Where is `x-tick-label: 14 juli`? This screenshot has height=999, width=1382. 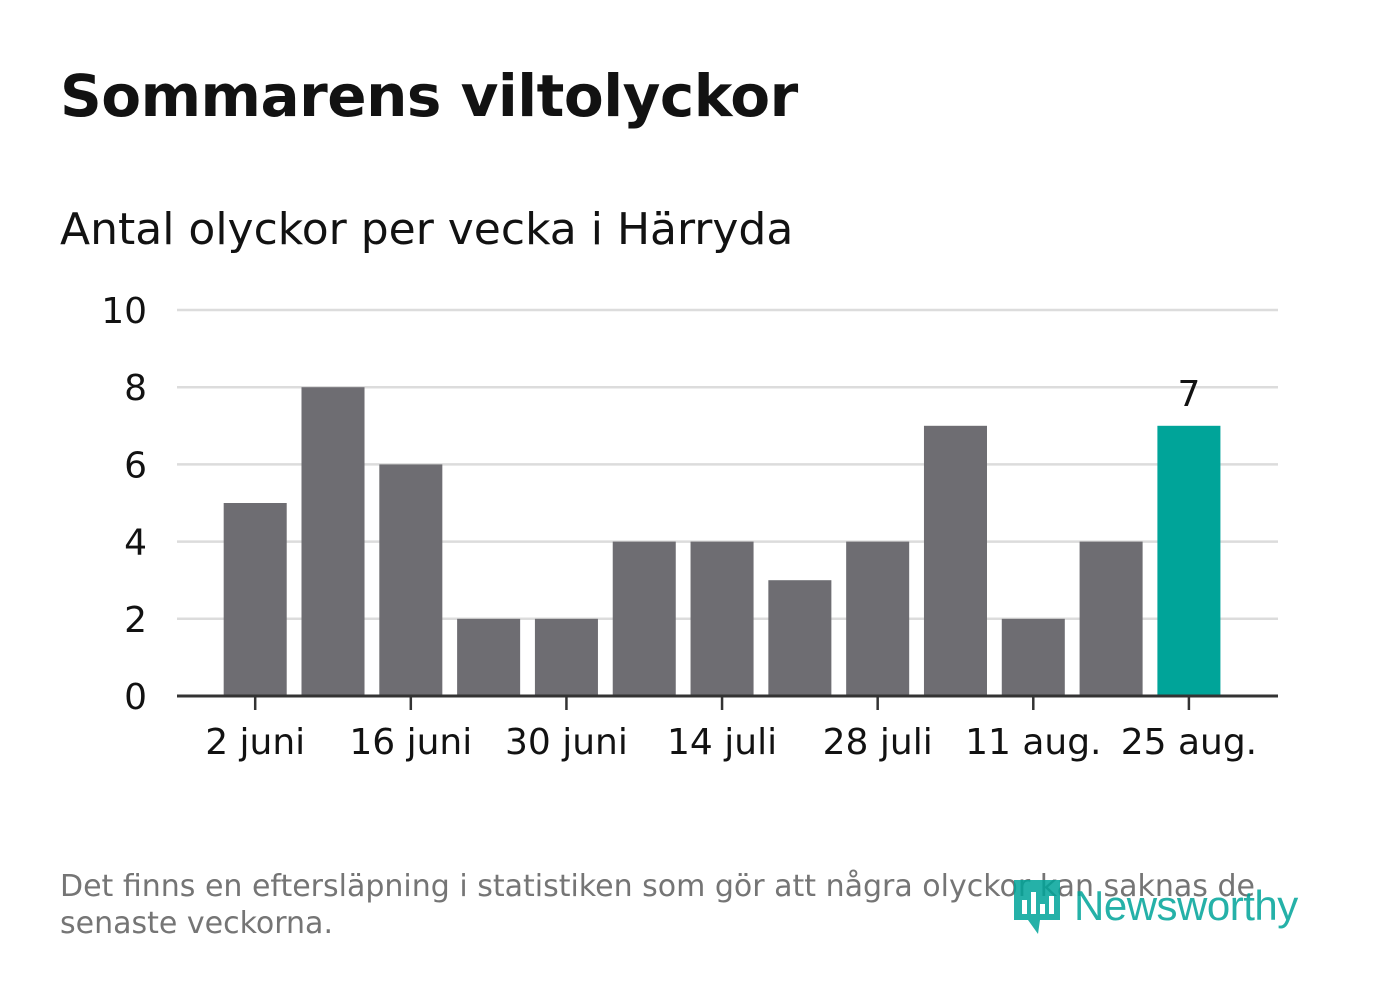 x-tick-label: 14 juli is located at coordinates (722, 742).